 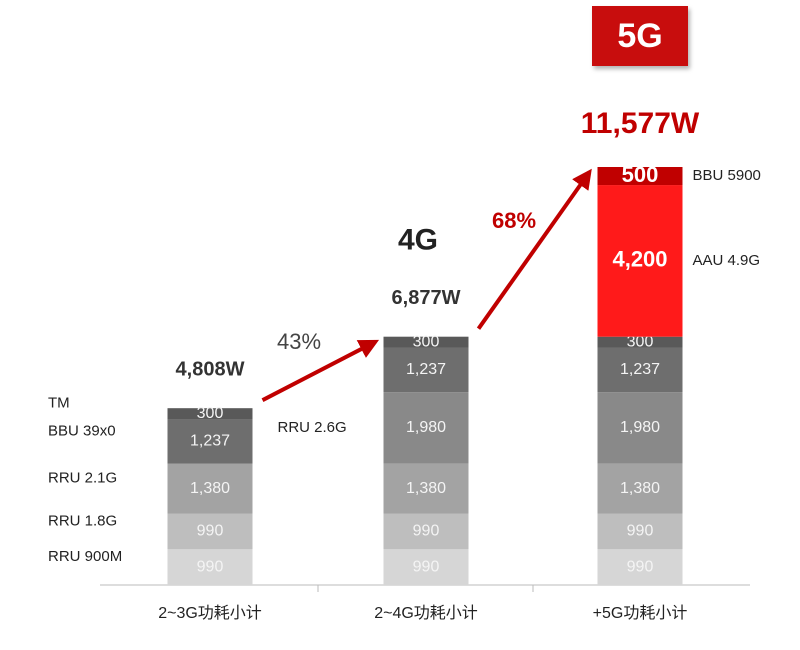 I want to click on x-tick-label: 2~4G功耗小计, so click(x=426, y=613).